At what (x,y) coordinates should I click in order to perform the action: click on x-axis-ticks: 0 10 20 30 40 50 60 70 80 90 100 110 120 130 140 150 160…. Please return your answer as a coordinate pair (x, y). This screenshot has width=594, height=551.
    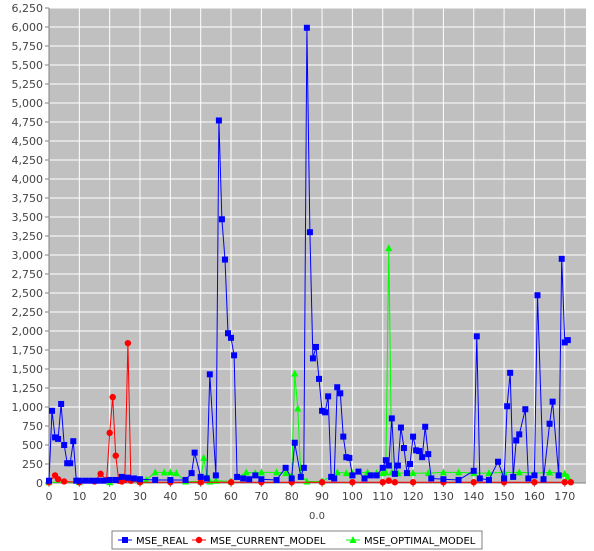
    Looking at the image, I should click on (310, 493).